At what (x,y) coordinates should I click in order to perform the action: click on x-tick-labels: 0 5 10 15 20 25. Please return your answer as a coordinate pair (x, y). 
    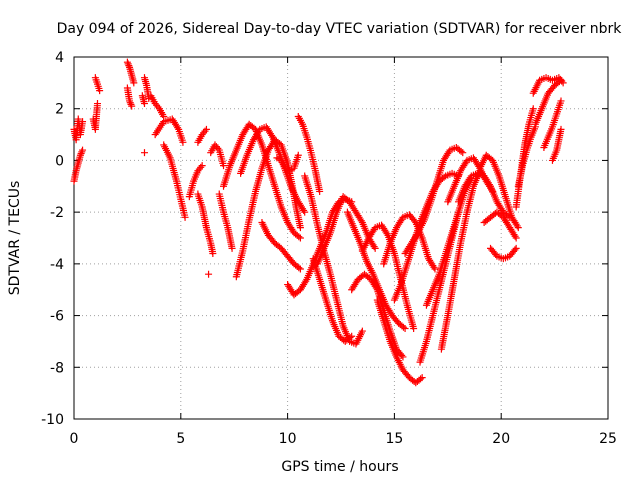
    Looking at the image, I should click on (343, 439).